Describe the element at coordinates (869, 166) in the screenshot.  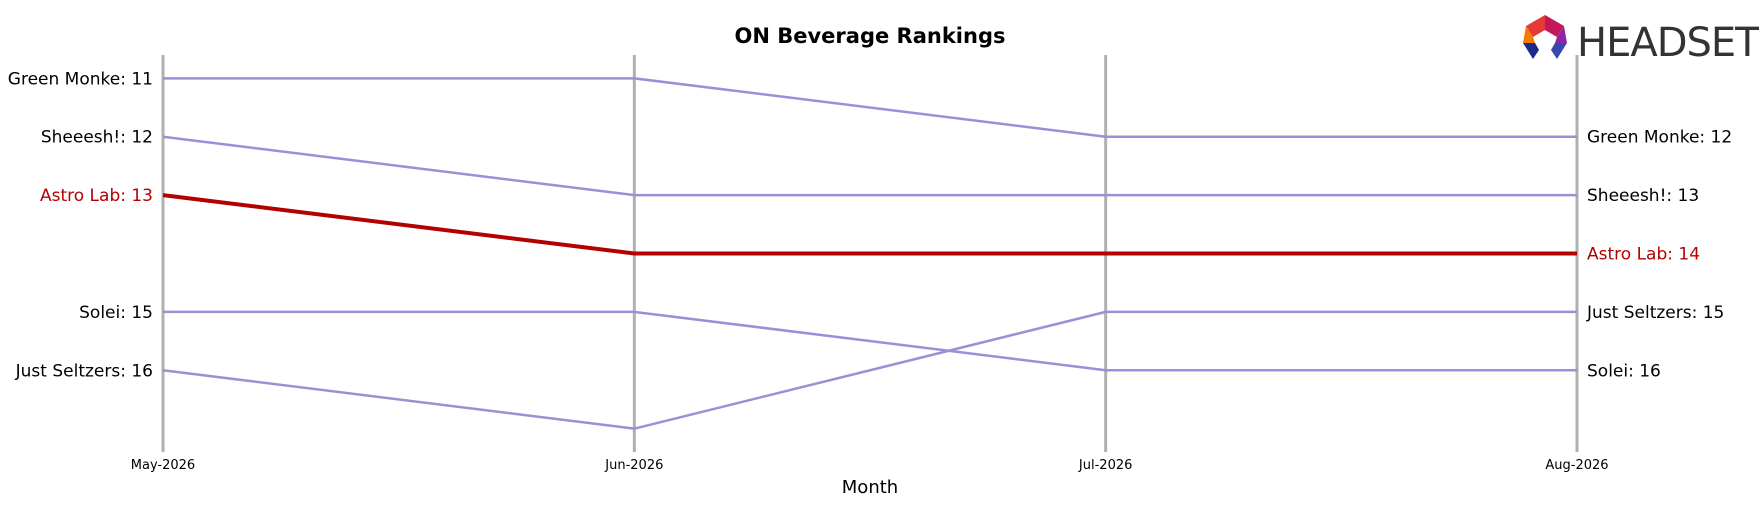
I see `series-line-sheeesh` at that location.